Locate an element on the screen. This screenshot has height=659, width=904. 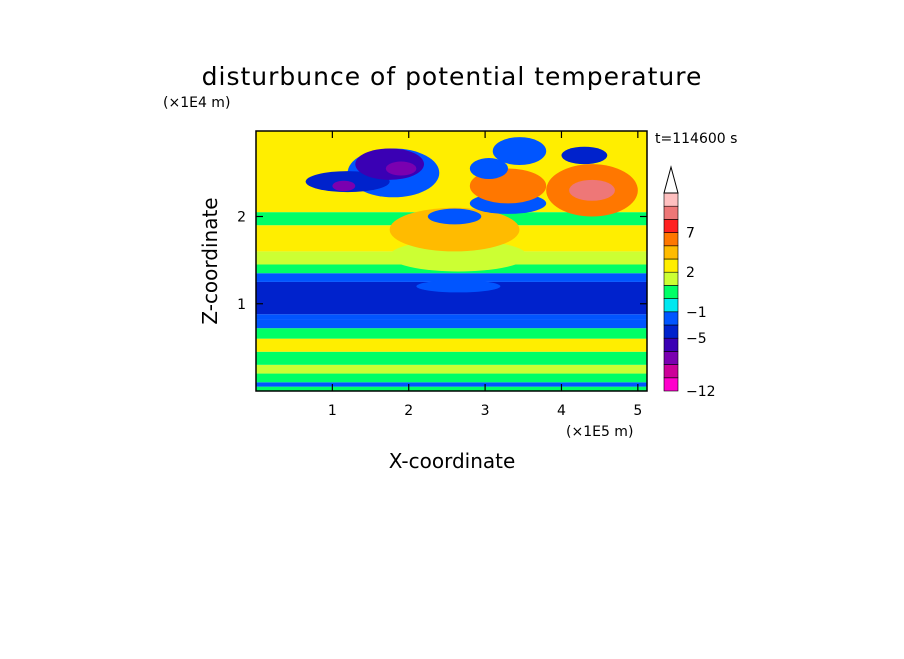
x-tick-label-0: 1 is located at coordinates (332, 411).